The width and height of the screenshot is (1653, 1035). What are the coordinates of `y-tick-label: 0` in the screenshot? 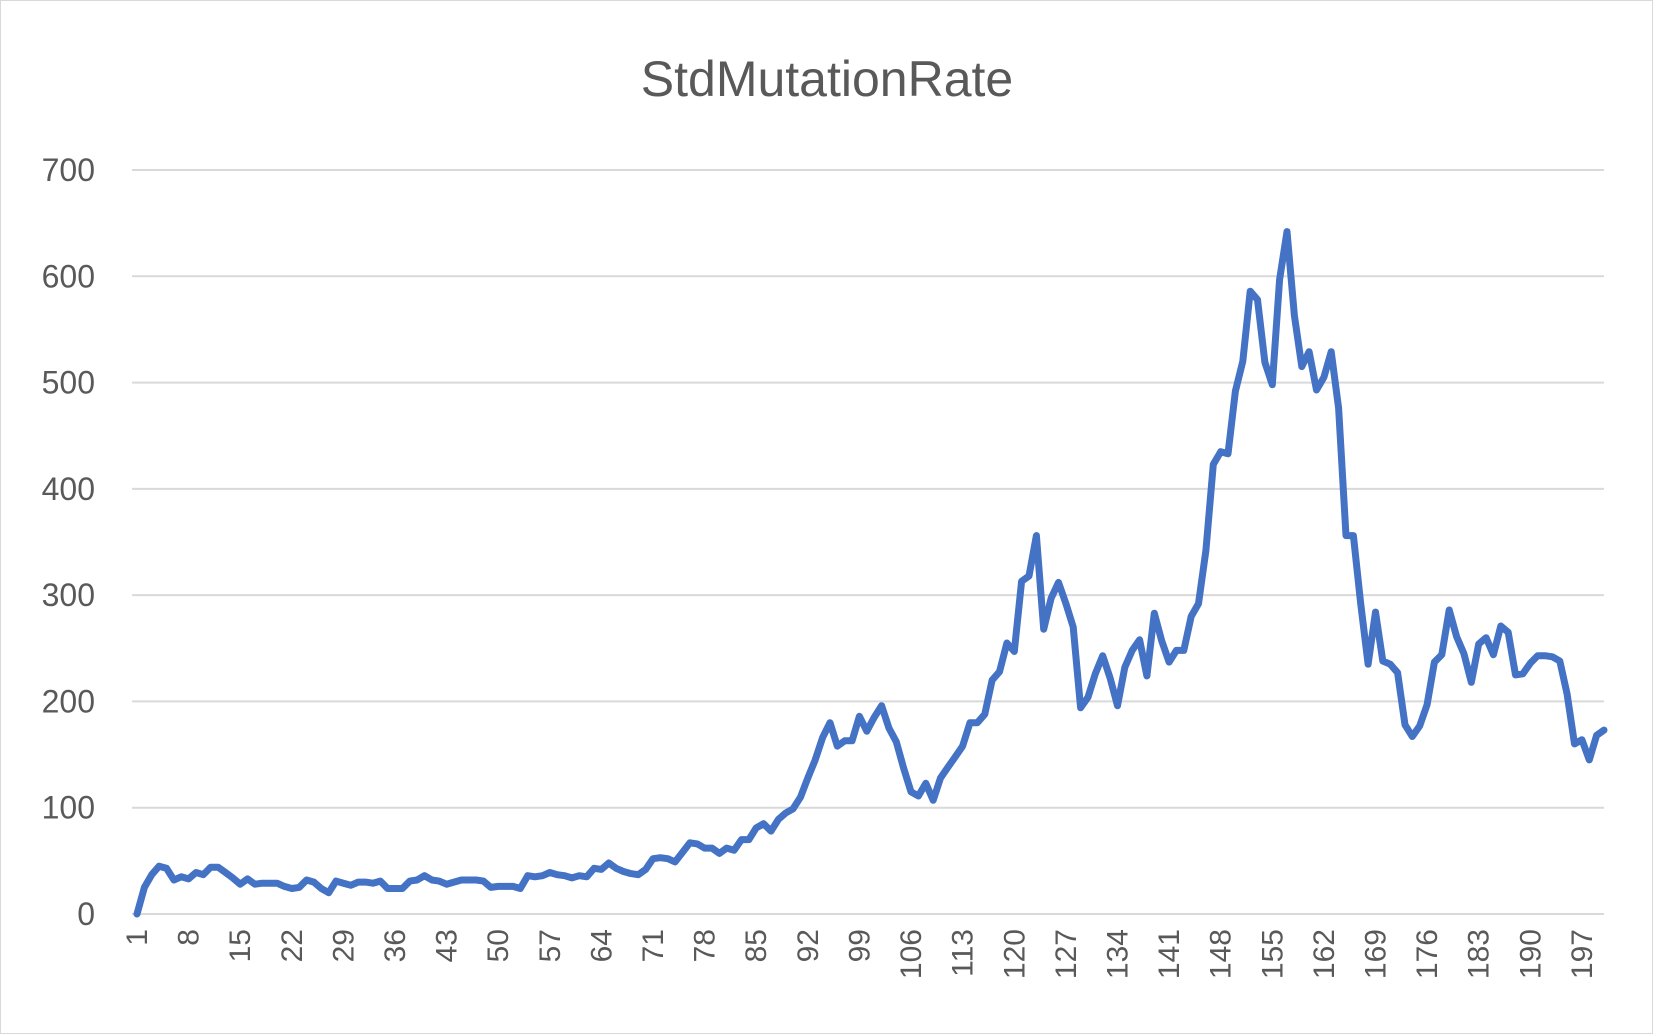 It's located at (86, 914).